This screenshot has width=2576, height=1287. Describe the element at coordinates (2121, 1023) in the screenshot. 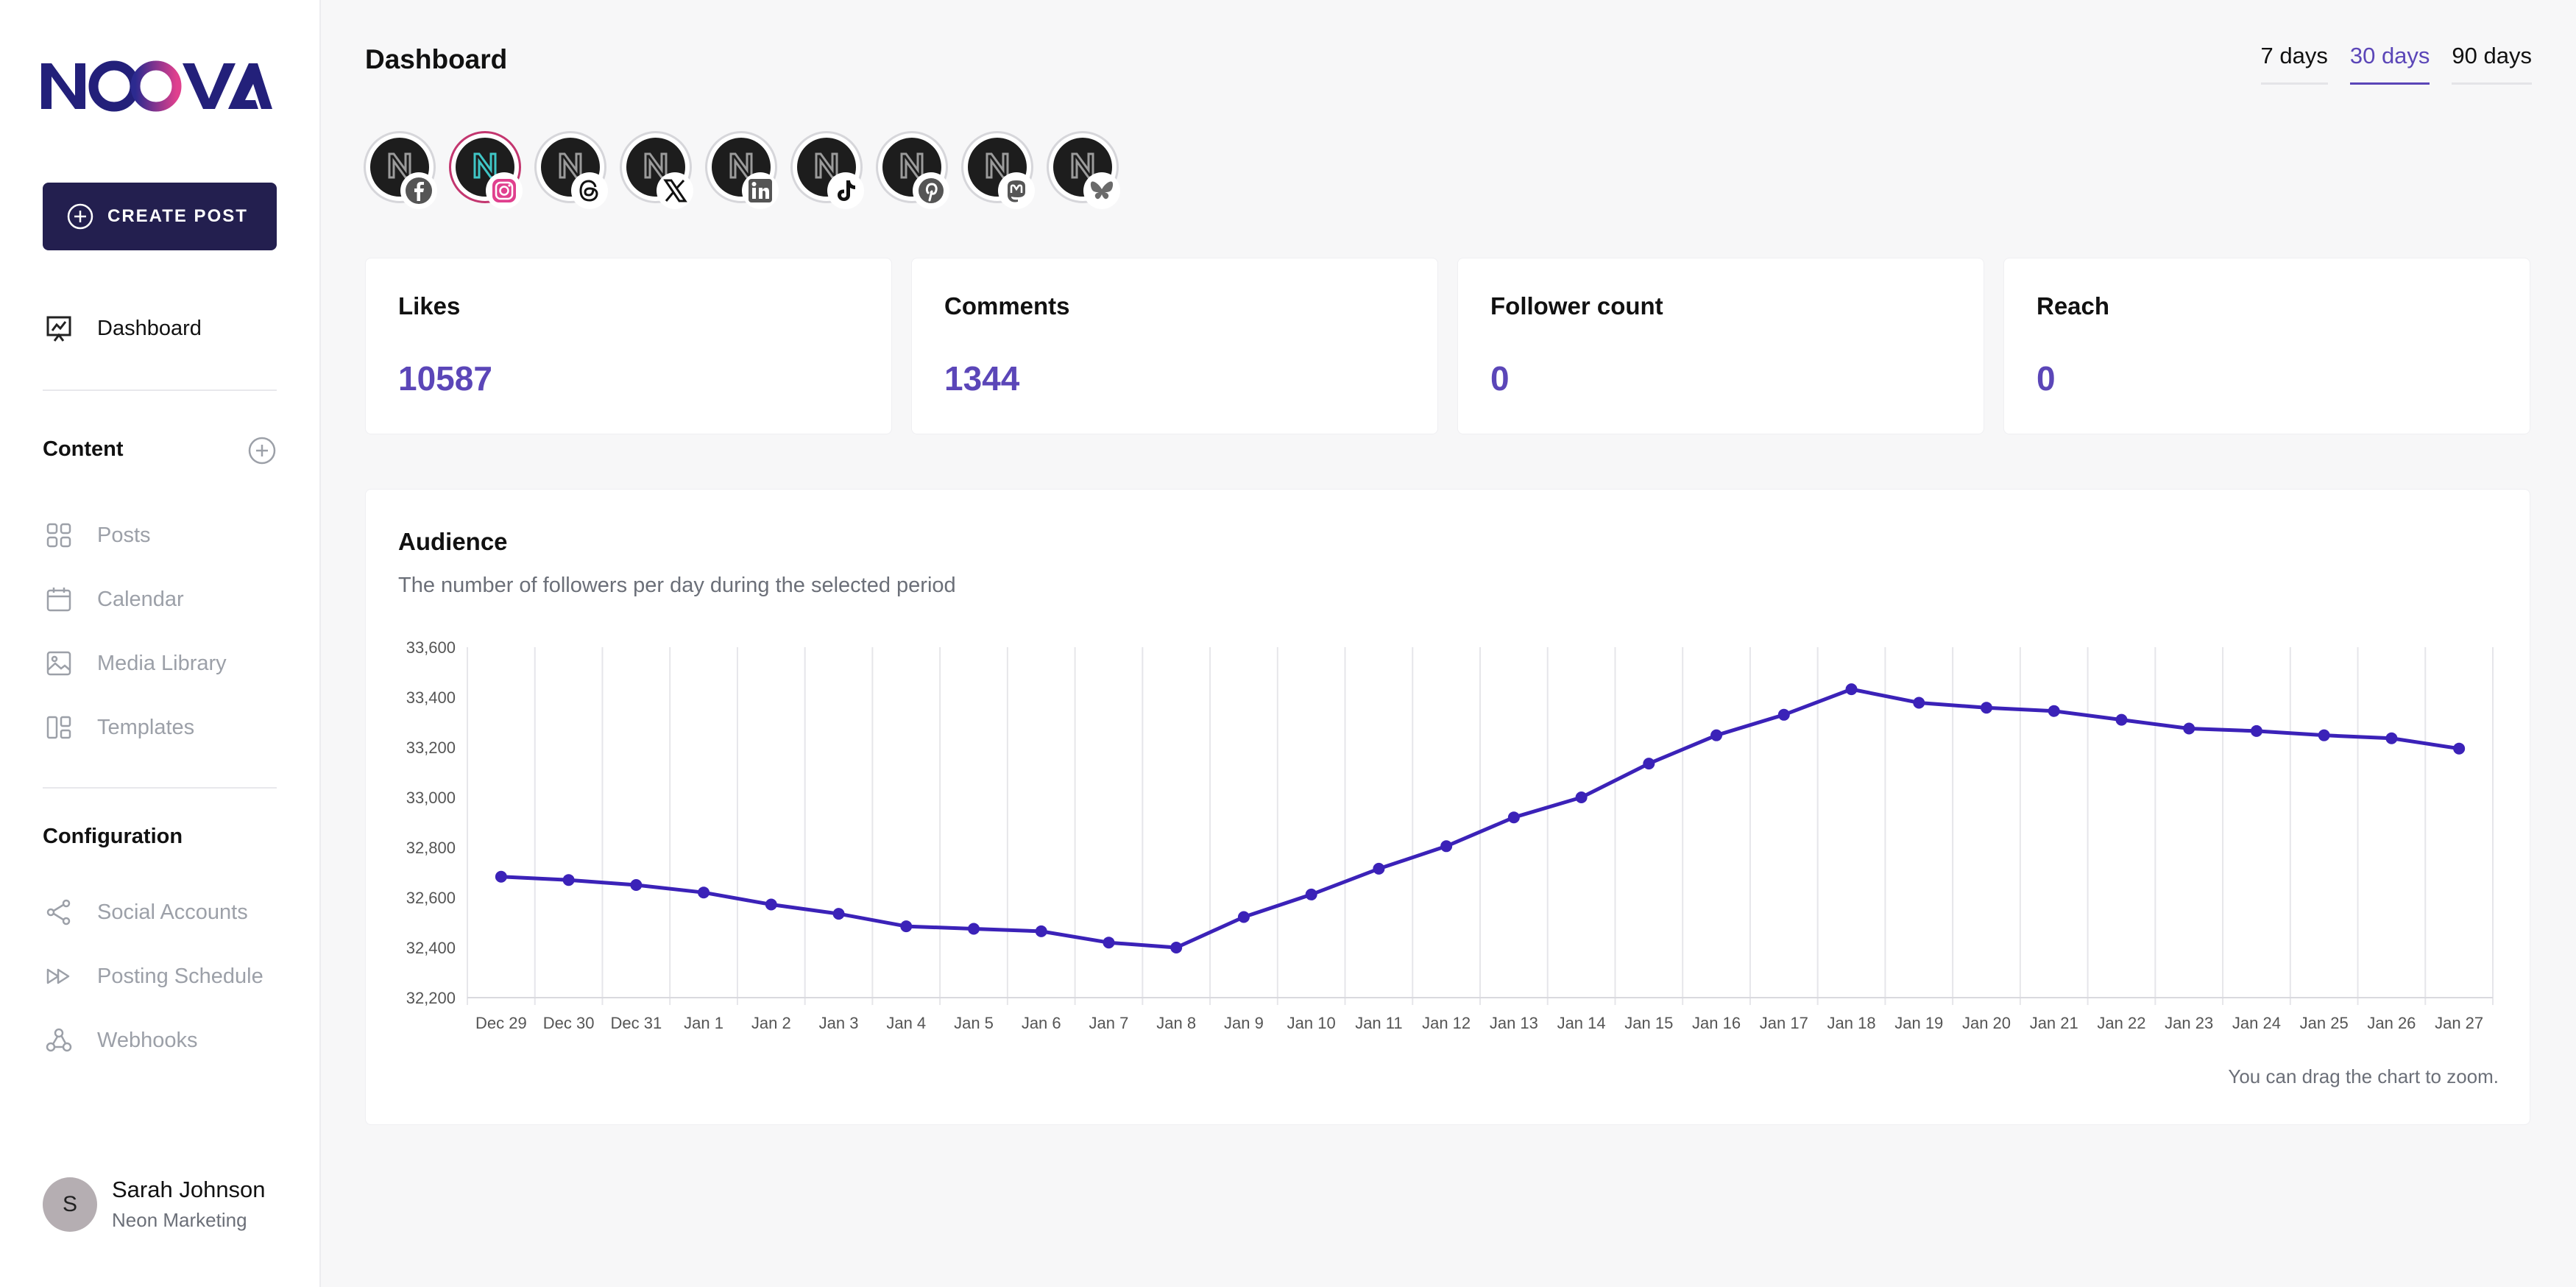

I see `x-tick-label: Jan 22` at that location.